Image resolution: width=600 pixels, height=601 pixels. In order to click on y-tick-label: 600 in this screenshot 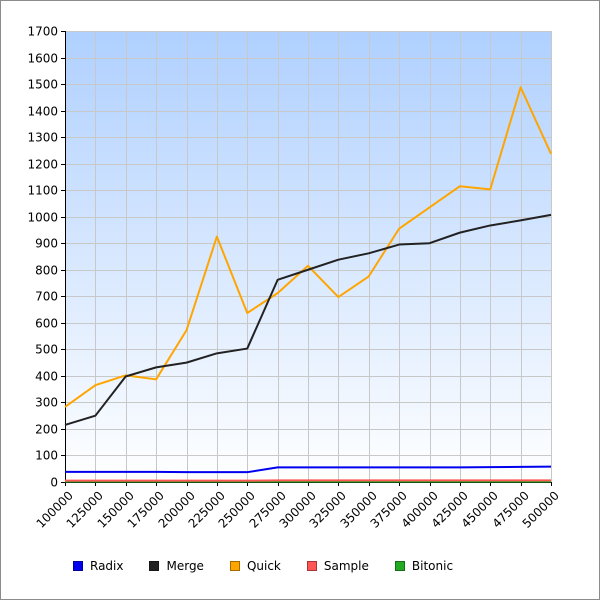, I will do `click(46, 324)`.